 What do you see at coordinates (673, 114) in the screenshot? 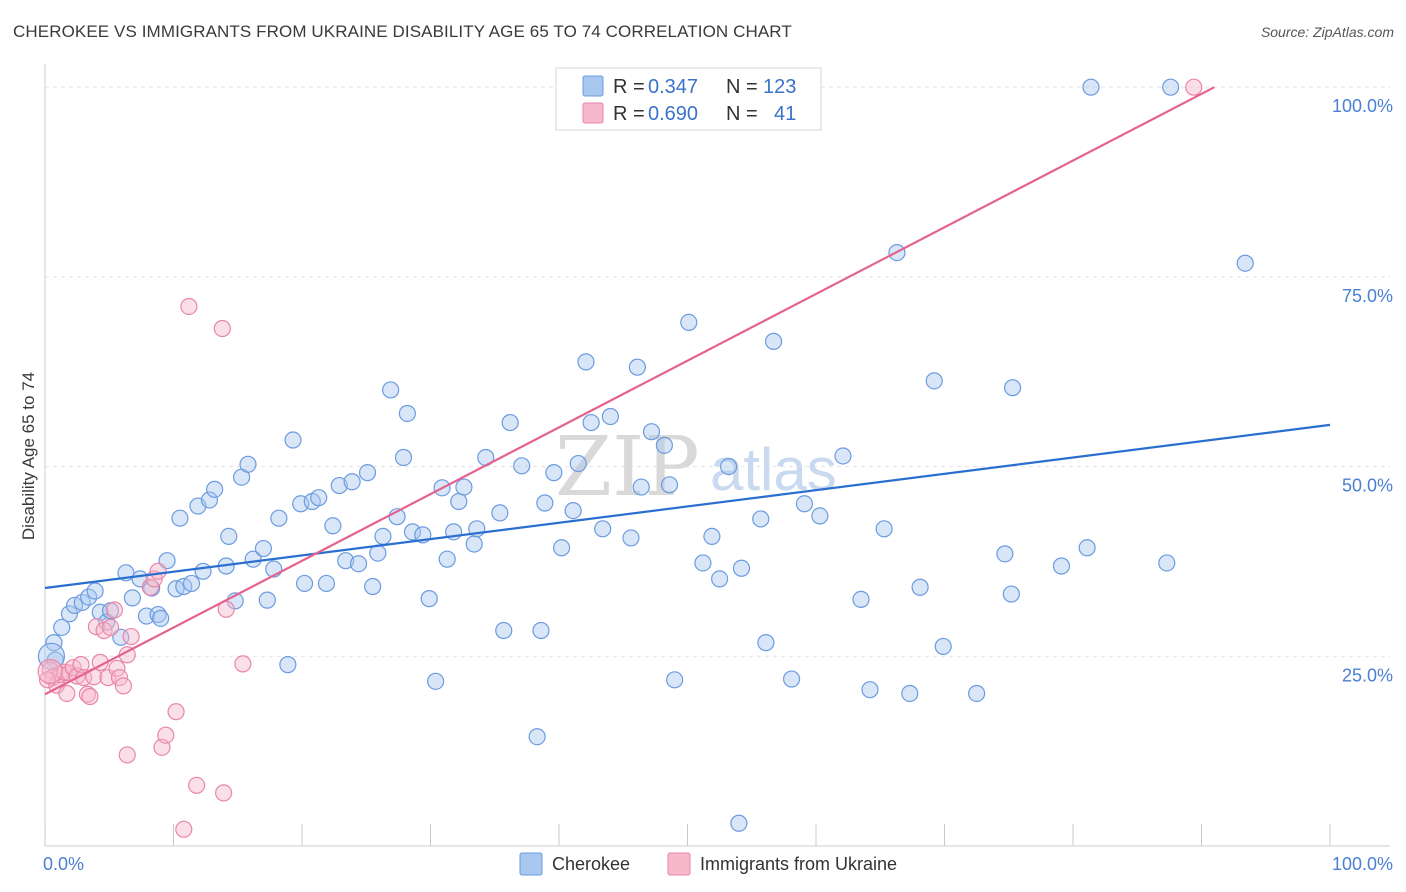
I see `legend-r-value-ukraine: 0.690` at bounding box center [673, 114].